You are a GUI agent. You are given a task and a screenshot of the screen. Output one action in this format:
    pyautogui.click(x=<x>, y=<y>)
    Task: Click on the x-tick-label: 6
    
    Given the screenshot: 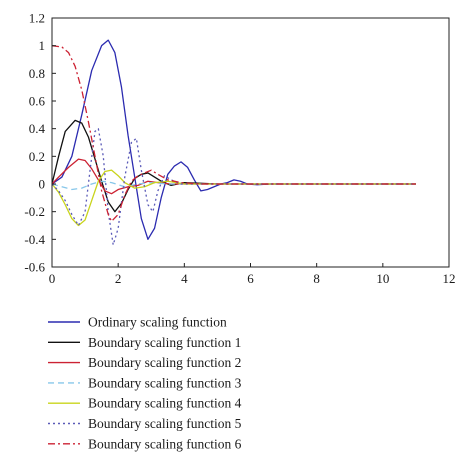 What is the action you would take?
    pyautogui.click(x=250, y=278)
    